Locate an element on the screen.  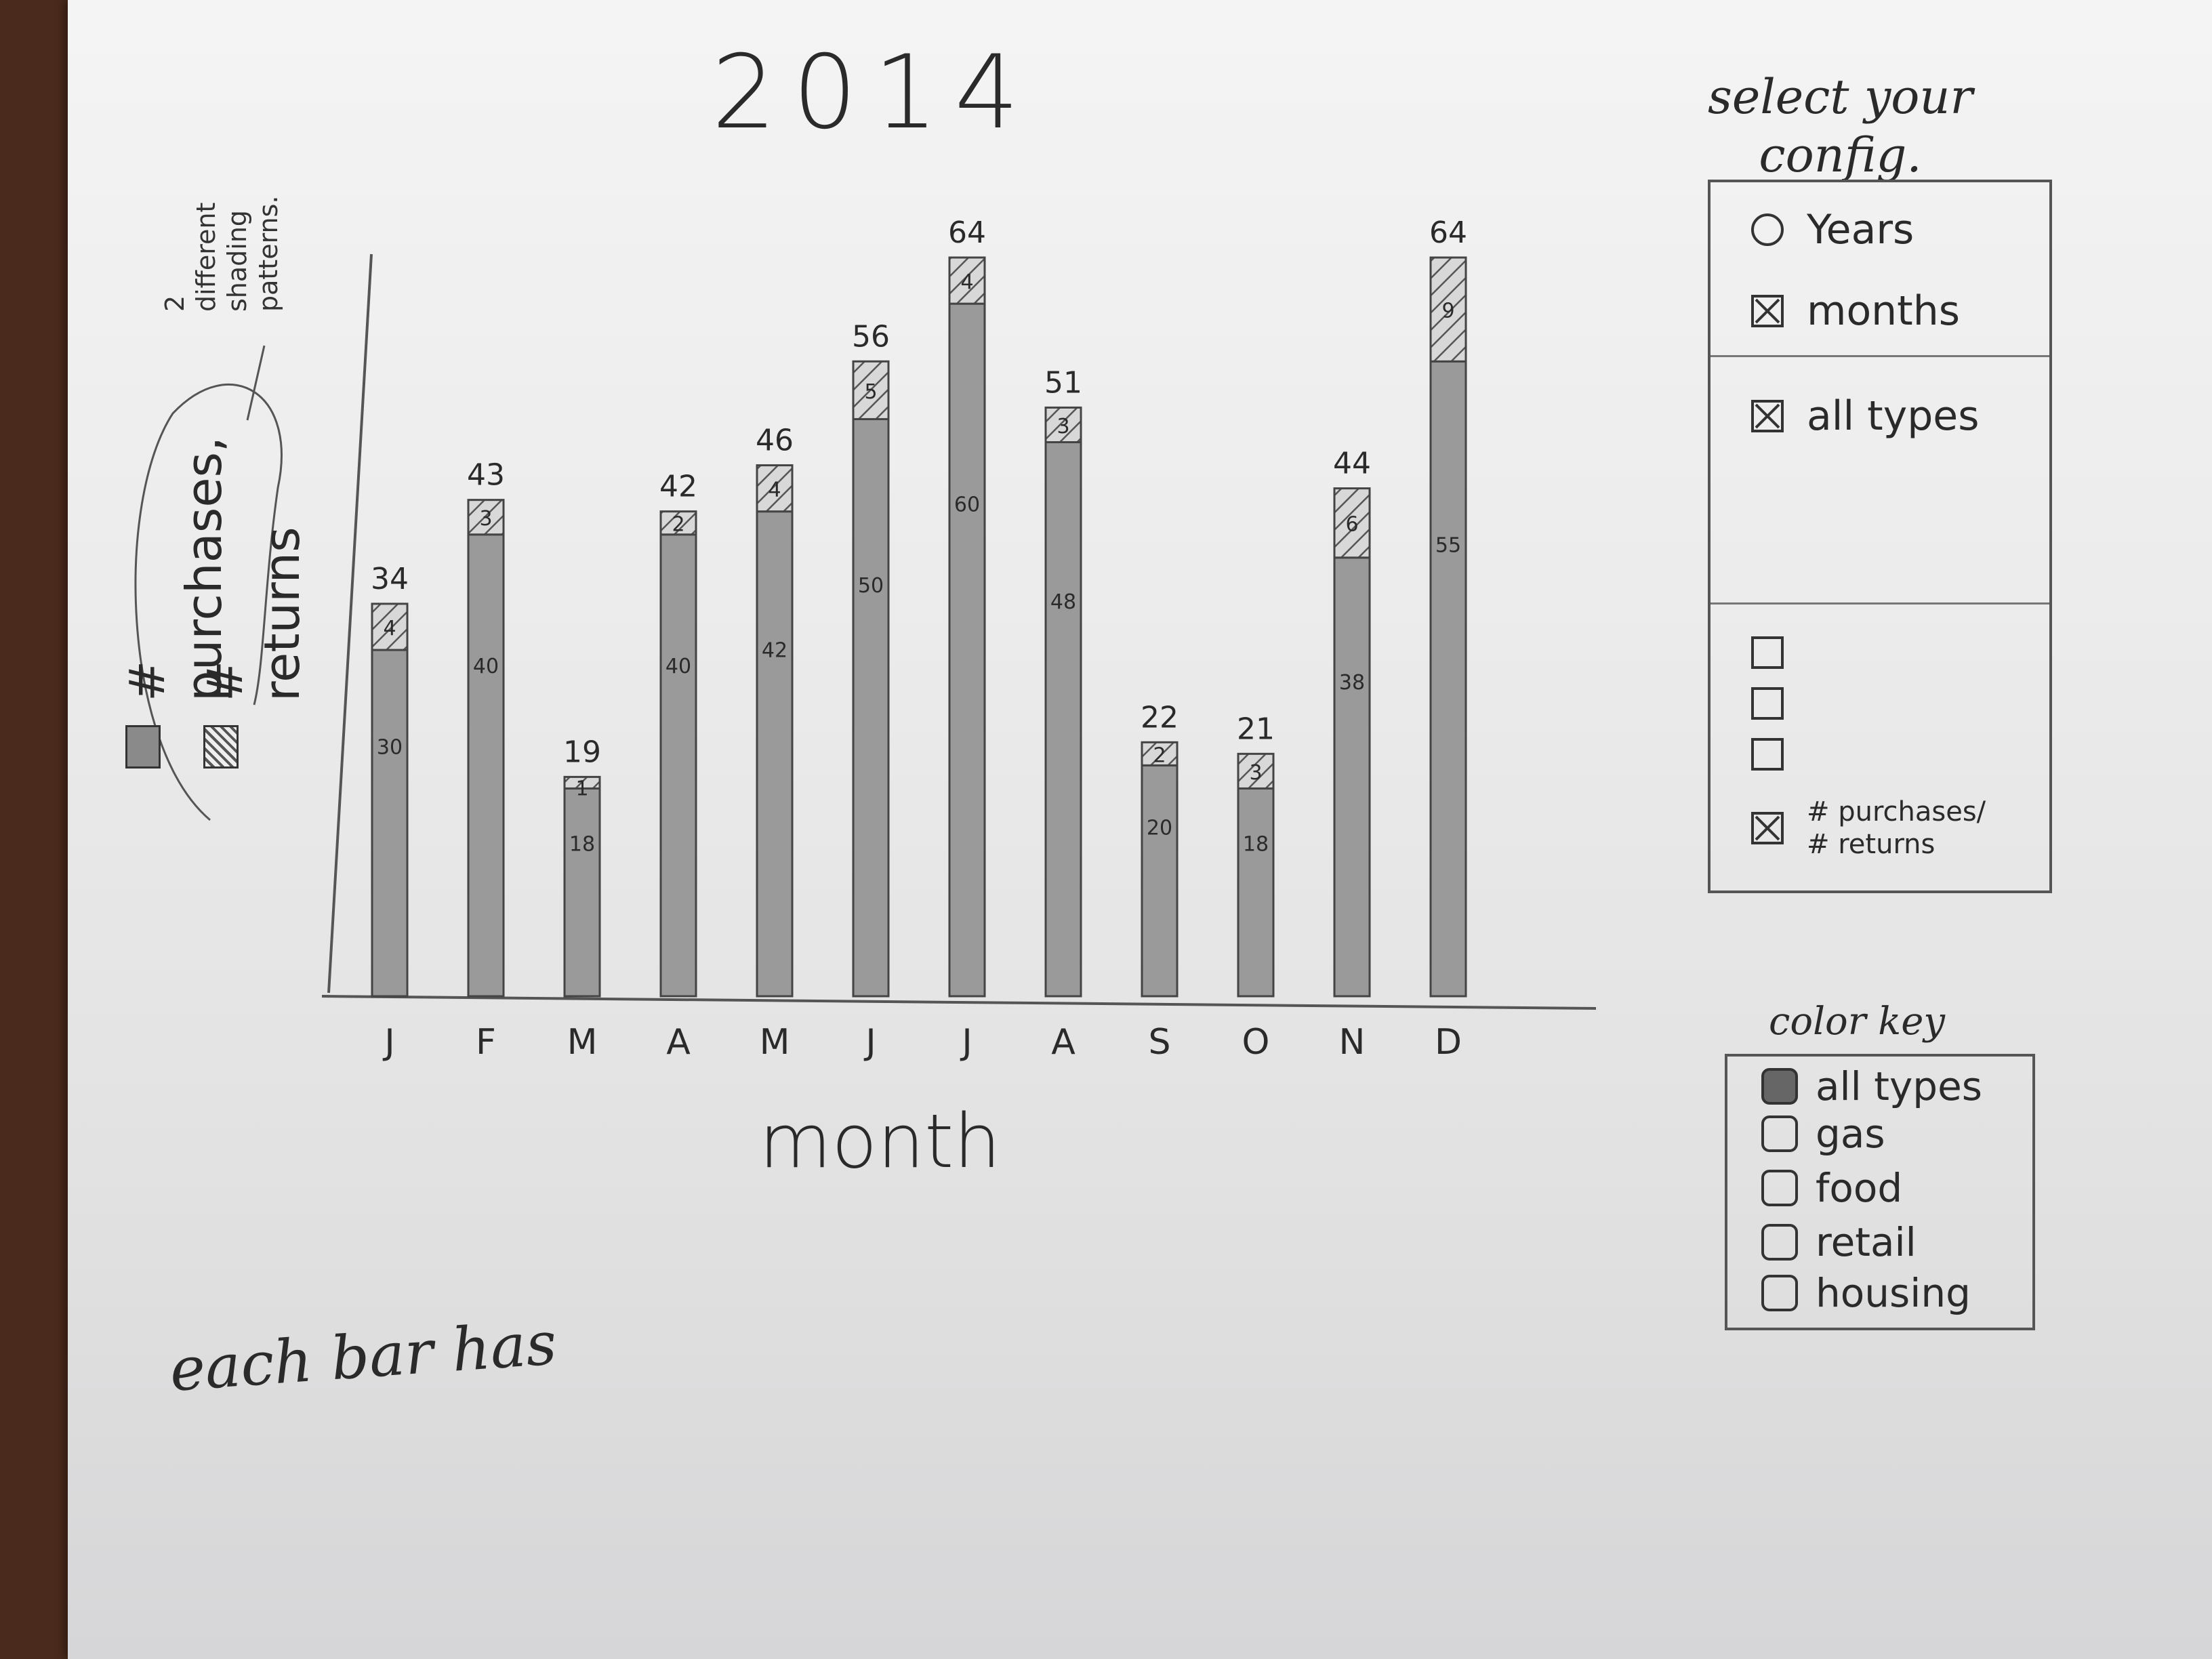
config-title: select your config. is located at coordinates (1840, 126).